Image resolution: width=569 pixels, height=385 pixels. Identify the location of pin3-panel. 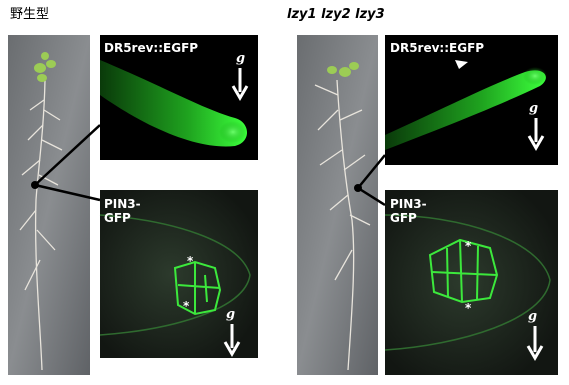
(471, 282).